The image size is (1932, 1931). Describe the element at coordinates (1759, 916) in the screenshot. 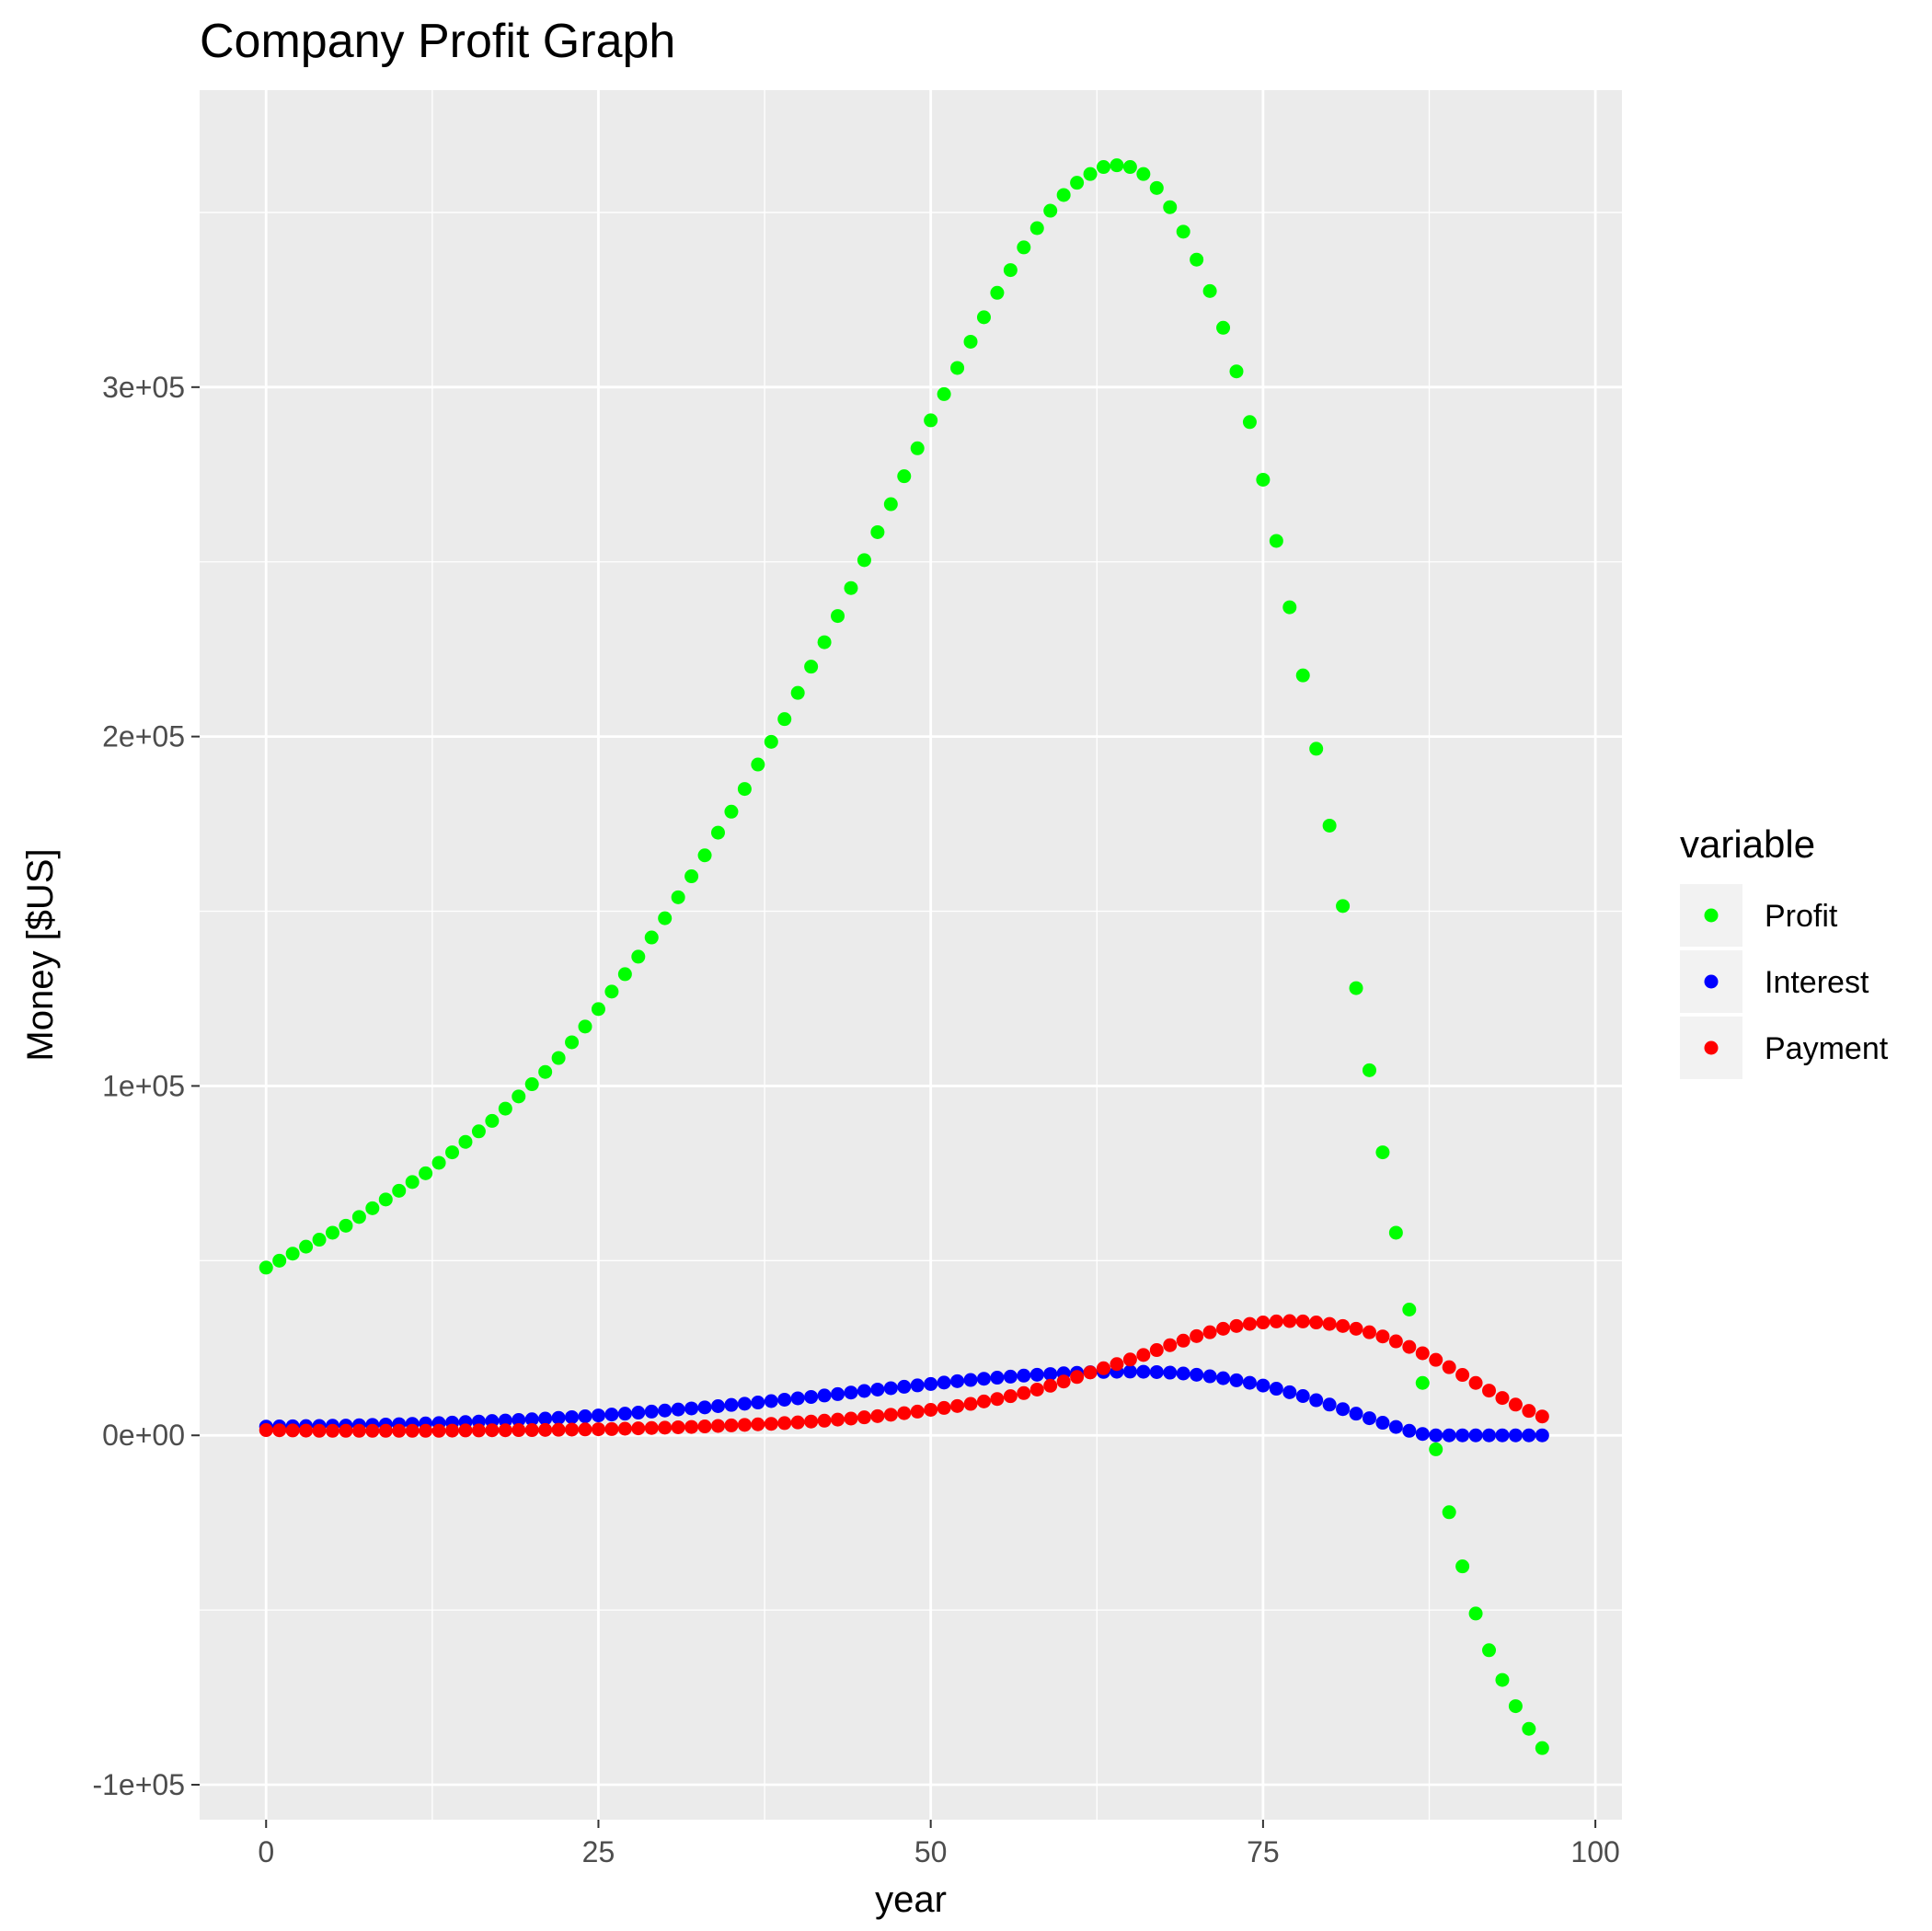

I see `legend-item-profit: Profit` at that location.